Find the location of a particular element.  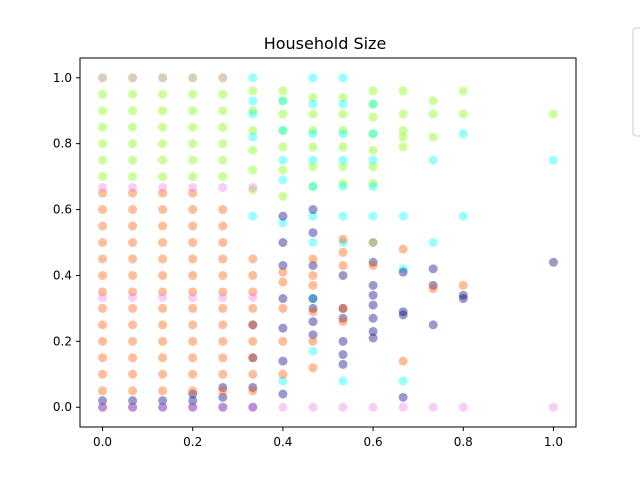

x-tick-label: 1.0 is located at coordinates (553, 442).